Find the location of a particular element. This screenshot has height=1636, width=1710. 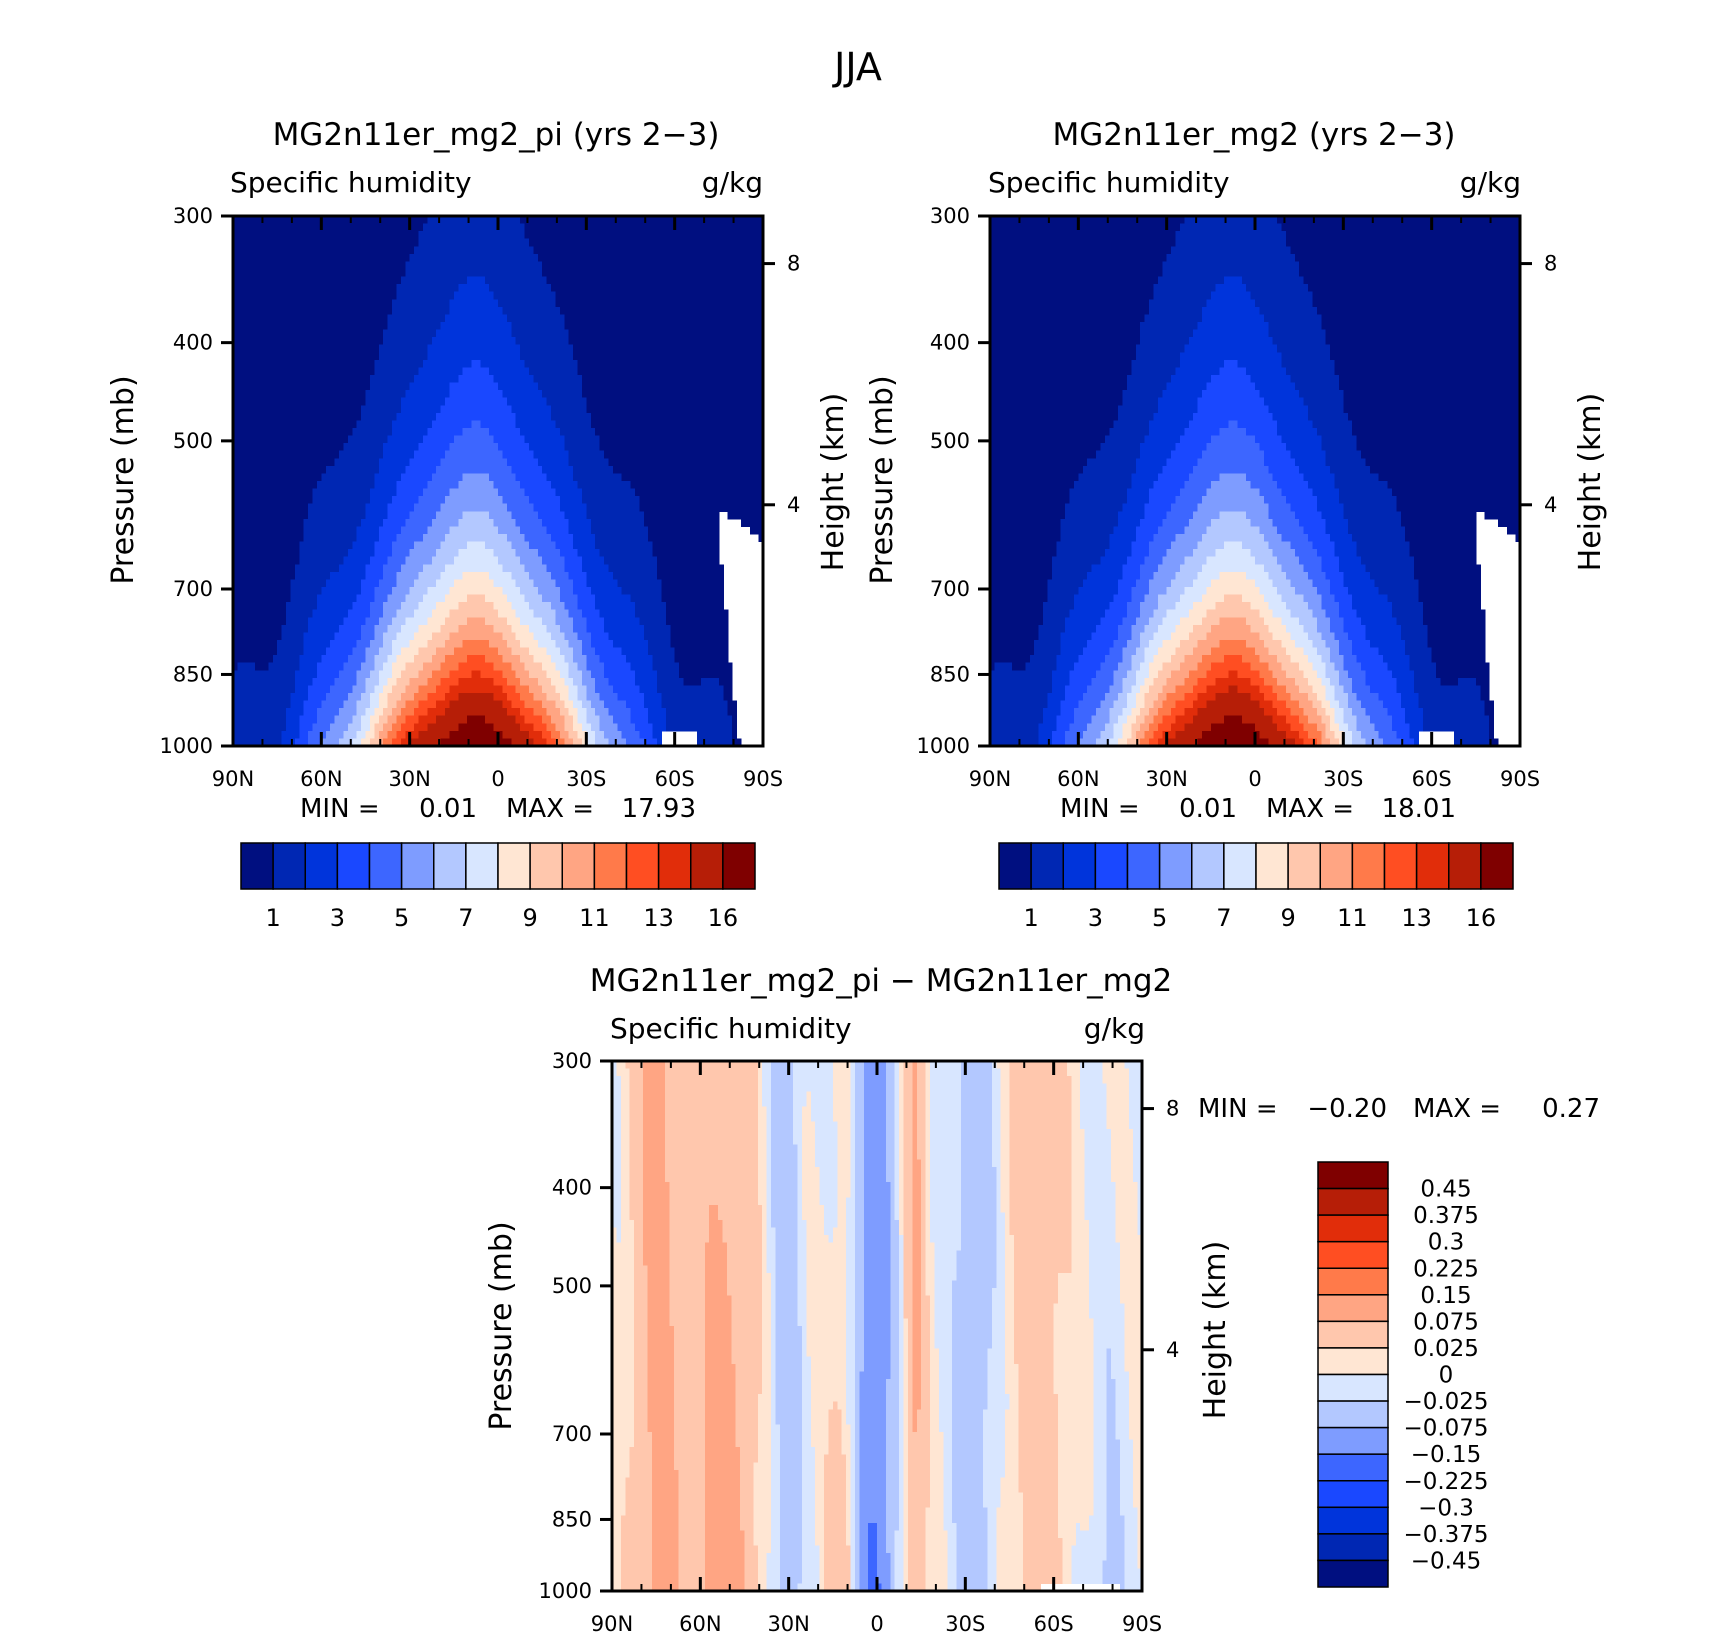

panel-right-units-label: g/kg is located at coordinates (1490, 182).